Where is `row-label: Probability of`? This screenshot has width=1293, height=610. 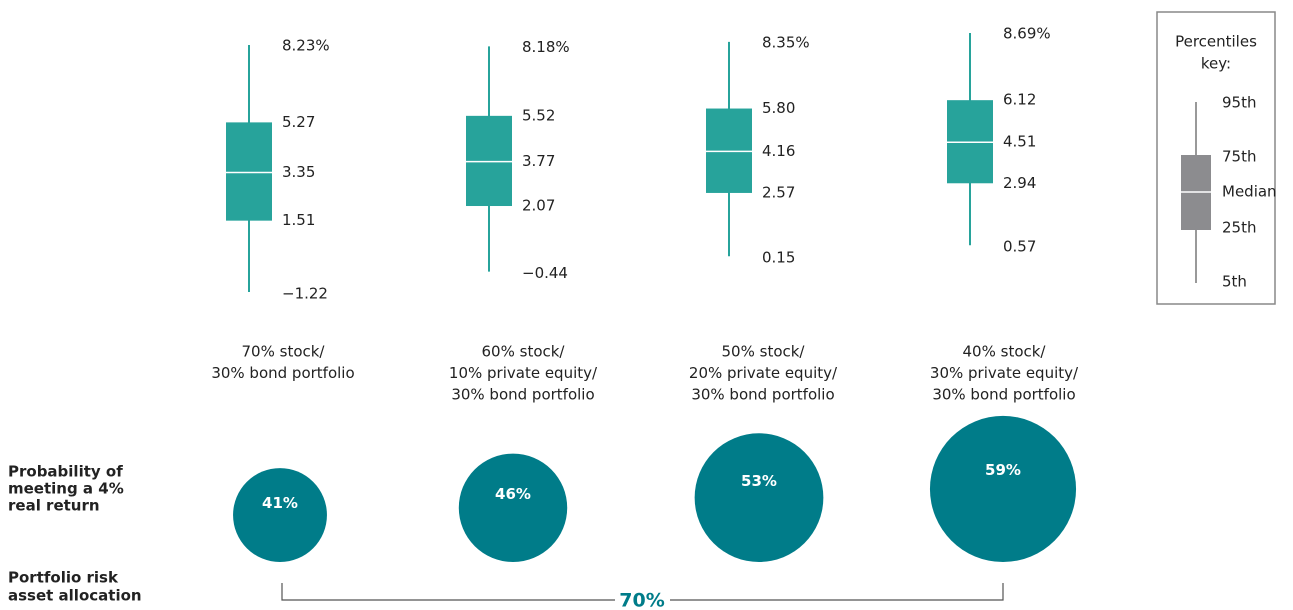
row-label: Probability of is located at coordinates (65, 472).